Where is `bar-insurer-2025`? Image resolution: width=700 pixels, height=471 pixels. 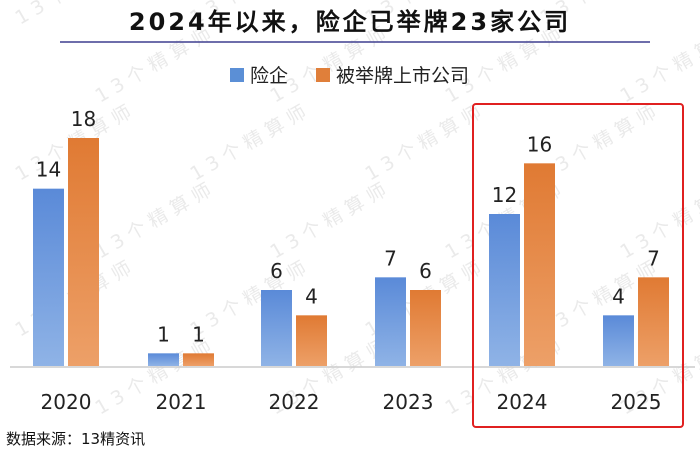
bar-insurer-2025 is located at coordinates (618, 340).